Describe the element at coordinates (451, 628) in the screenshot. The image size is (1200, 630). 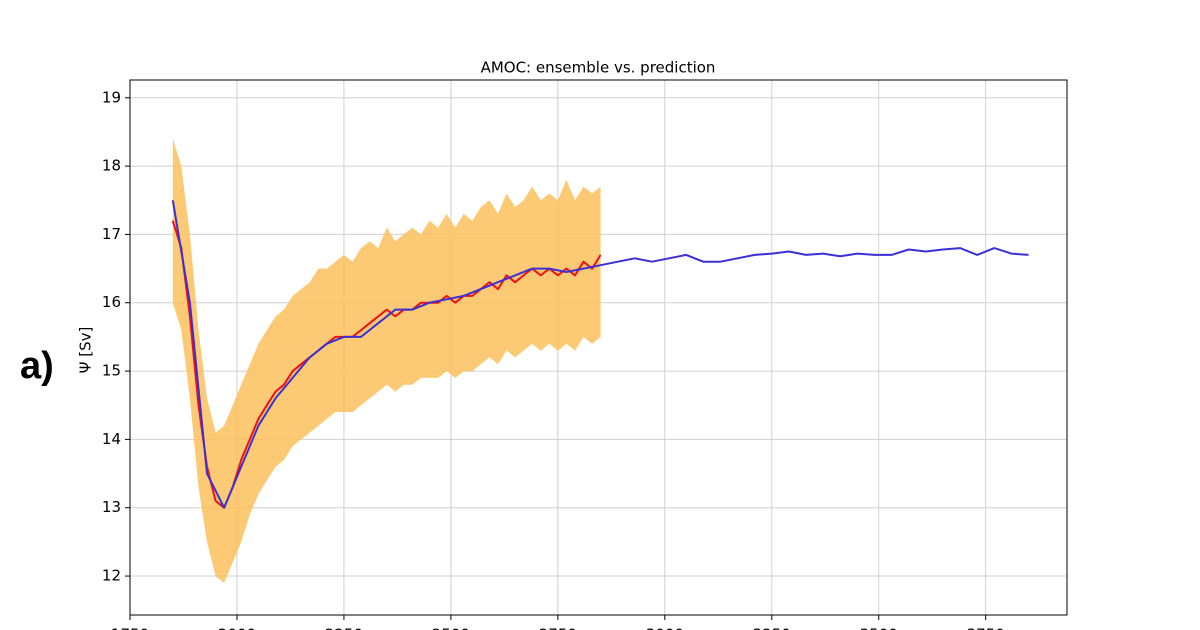
I see `x-tick-label: 2500` at that location.